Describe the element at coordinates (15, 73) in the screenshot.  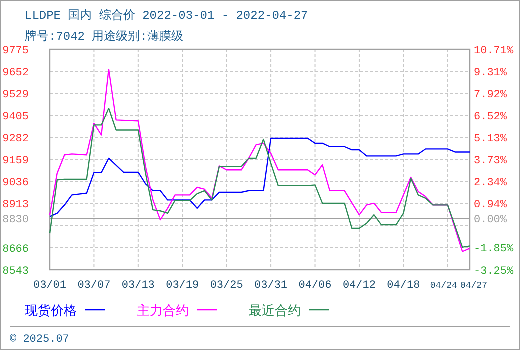
I see `y-tick-label: 9652` at that location.